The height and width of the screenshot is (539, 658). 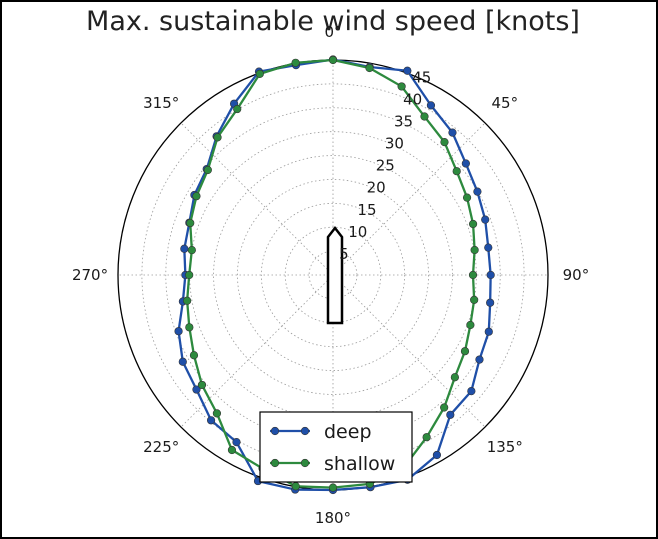 What do you see at coordinates (90, 275) in the screenshot?
I see `angle-tick-label-270: 270°` at bounding box center [90, 275].